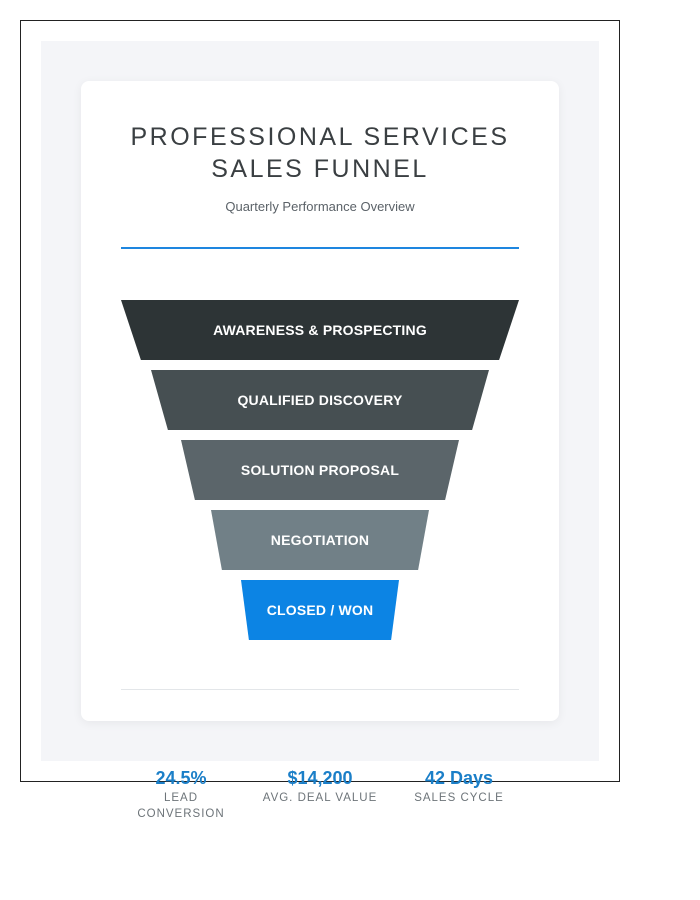  What do you see at coordinates (320, 248) in the screenshot?
I see `title-divider` at bounding box center [320, 248].